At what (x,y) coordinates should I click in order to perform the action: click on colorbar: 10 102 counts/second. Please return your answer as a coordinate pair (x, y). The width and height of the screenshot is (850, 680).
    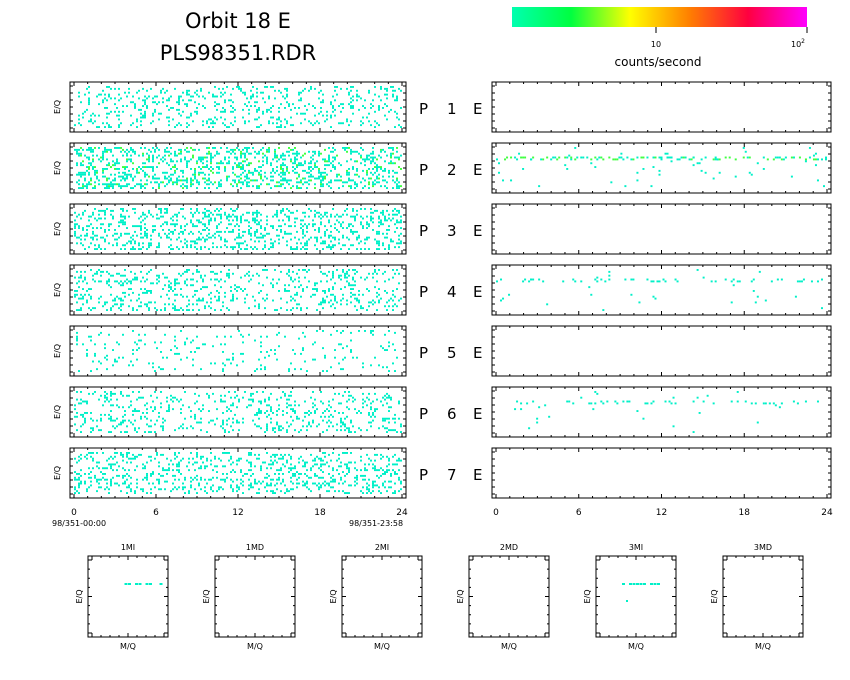
    Looking at the image, I should click on (660, 38).